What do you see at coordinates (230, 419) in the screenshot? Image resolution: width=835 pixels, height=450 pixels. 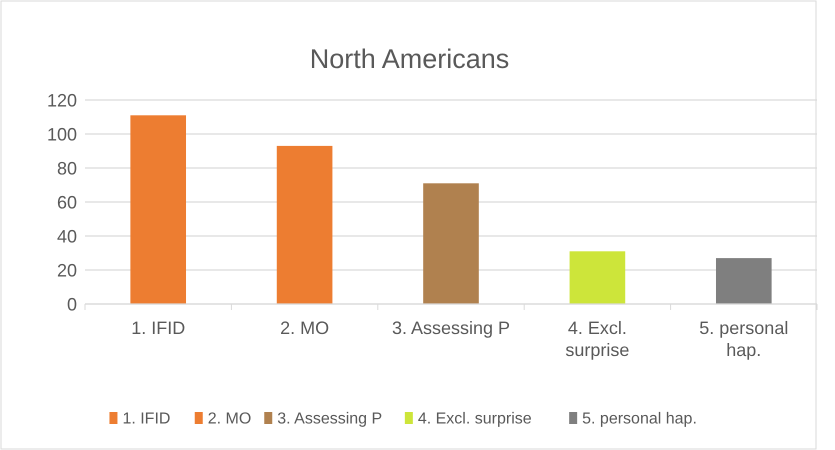 I see `legend-label: 2. MO` at bounding box center [230, 419].